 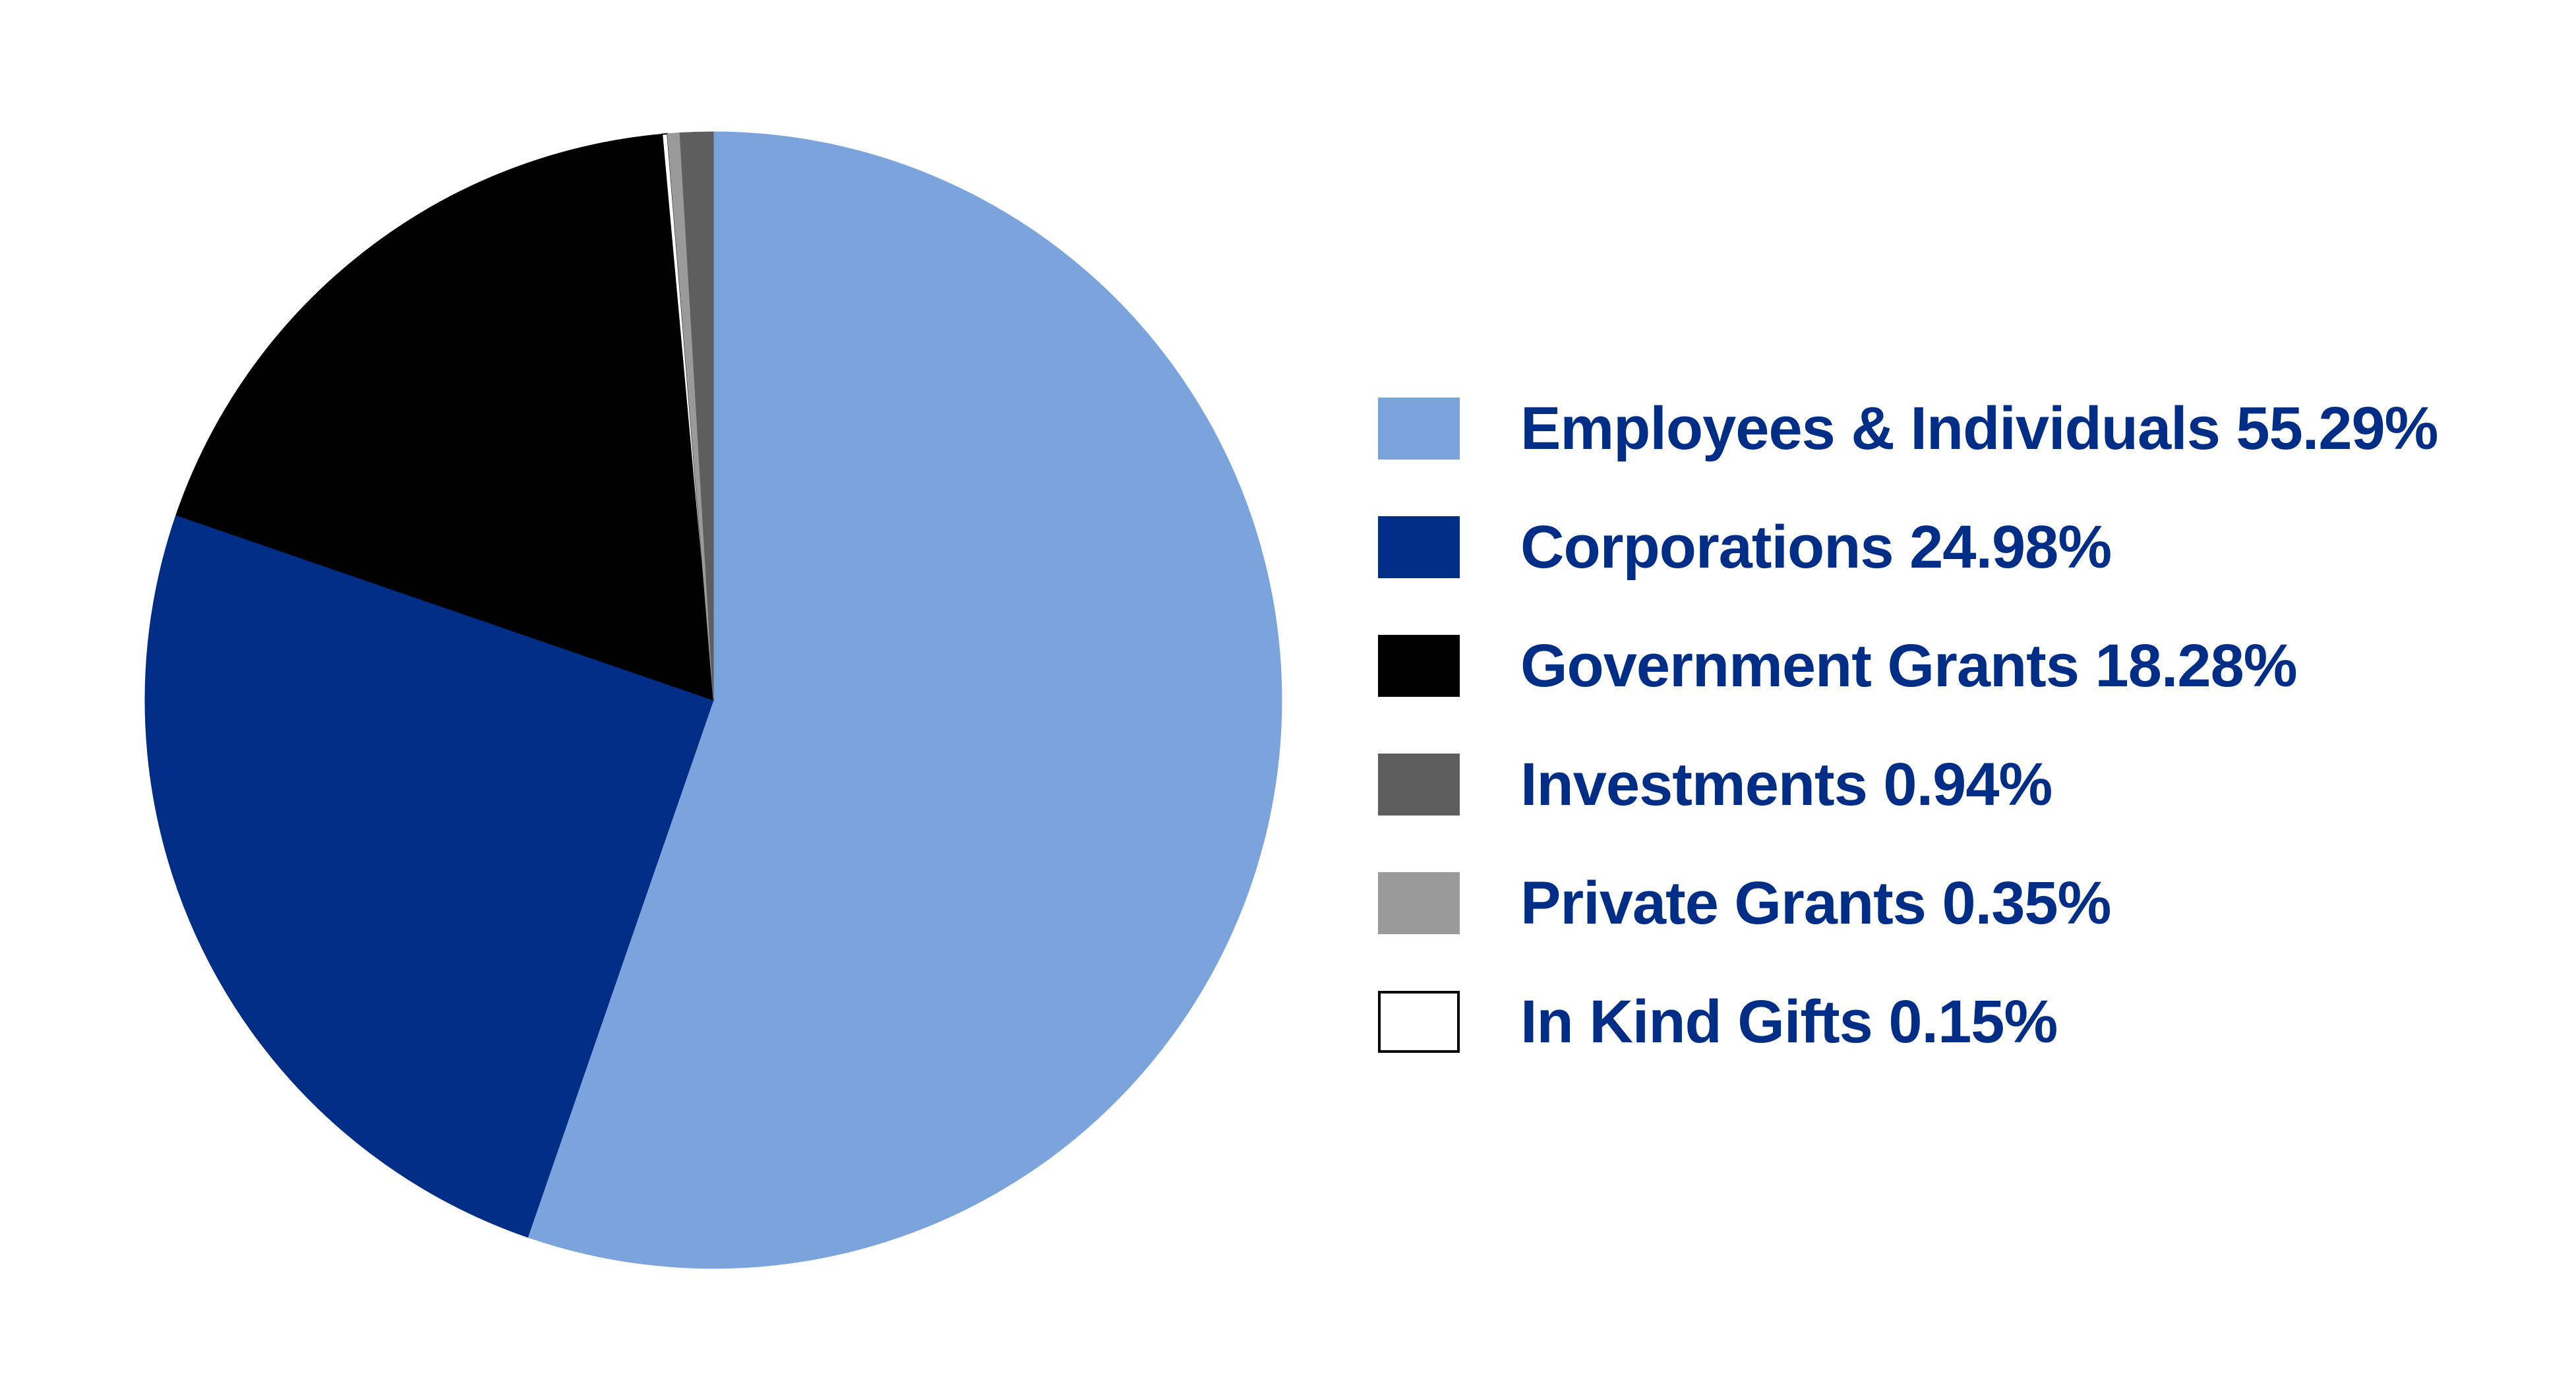 I want to click on pie-slice-corporations, so click(x=429, y=876).